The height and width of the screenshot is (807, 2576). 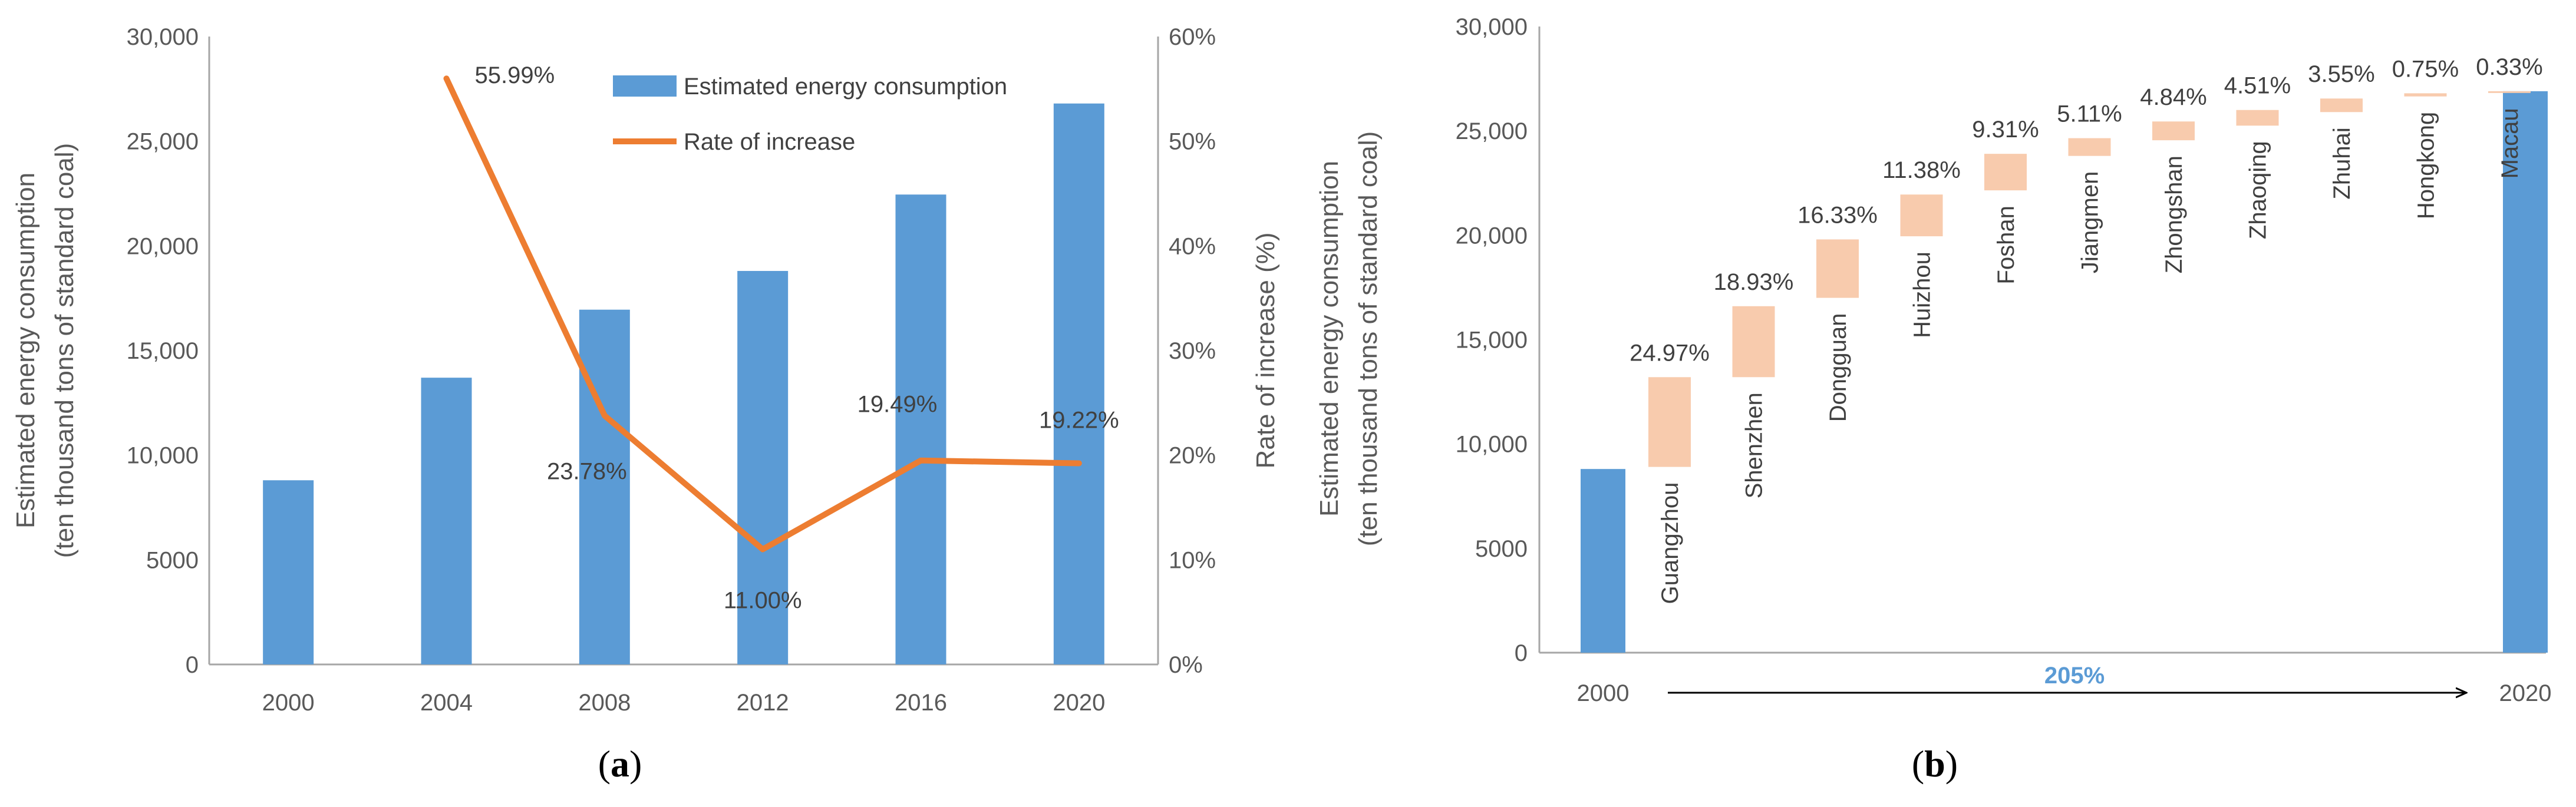 What do you see at coordinates (1670, 353) in the screenshot?
I see `panel-b-step-pct: 24.97%` at bounding box center [1670, 353].